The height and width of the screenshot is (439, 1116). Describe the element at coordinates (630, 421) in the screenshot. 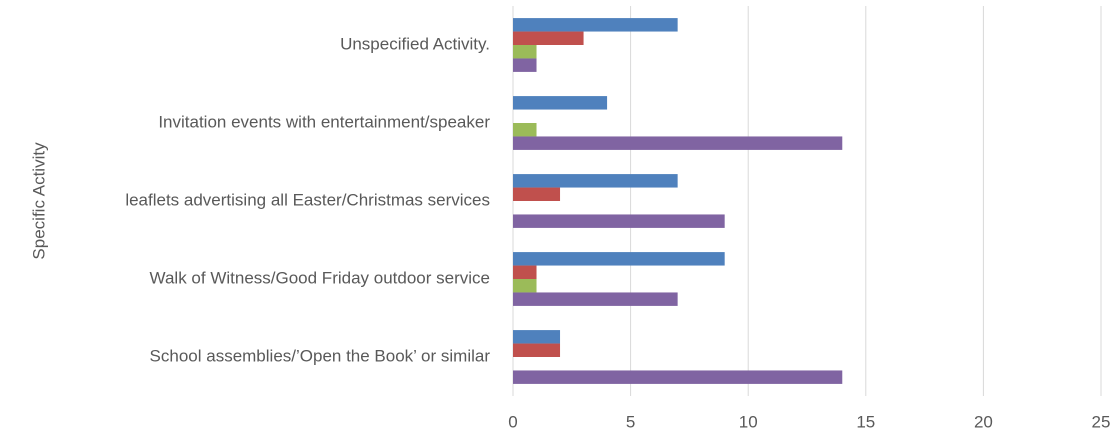

I see `x-tick-label: 5` at that location.